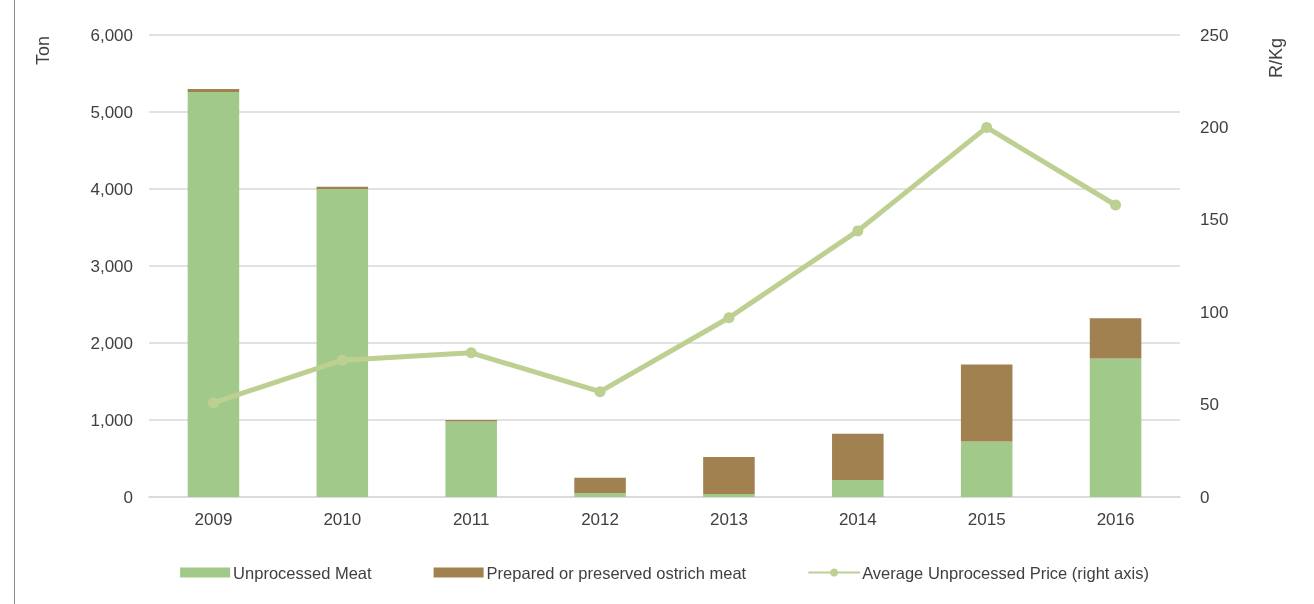 Image resolution: width=1314 pixels, height=604 pixels. What do you see at coordinates (1205, 497) in the screenshot?
I see `y2-tick-label: 0` at bounding box center [1205, 497].